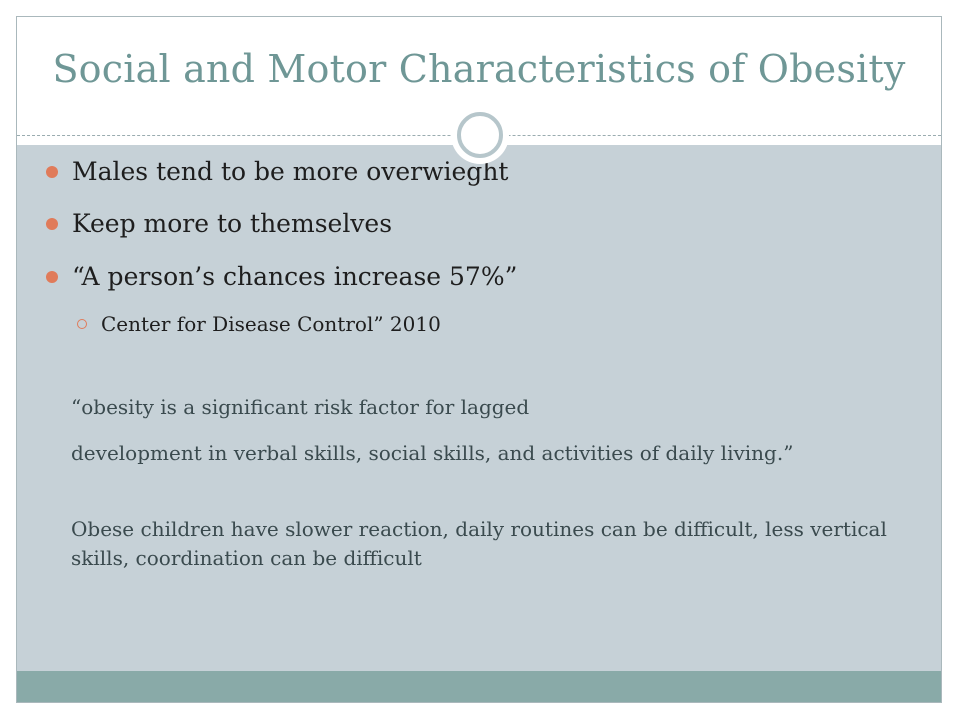  I want to click on bullet-item: “A person’s chances increase 57%”, so click(281, 276).